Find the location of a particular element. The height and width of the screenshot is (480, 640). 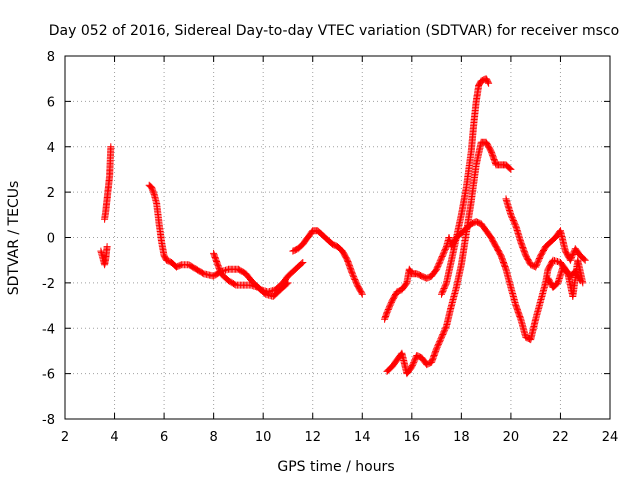

x-tick-label: 12 is located at coordinates (312, 437).